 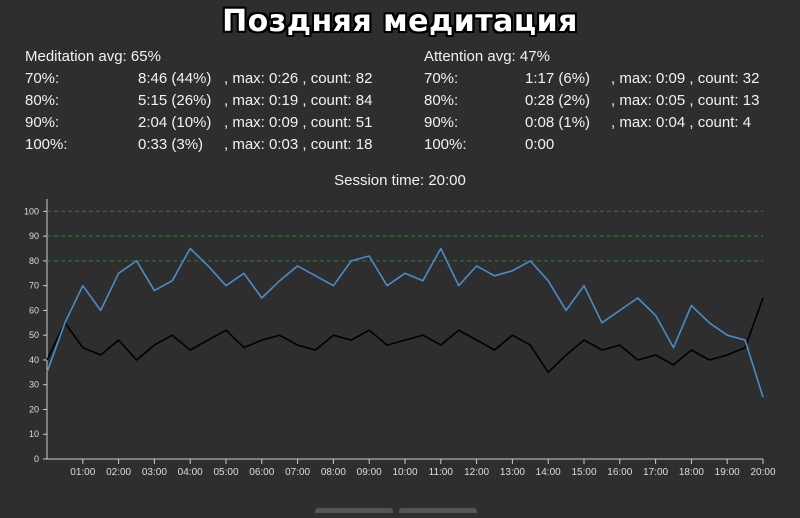 I want to click on session-time: Session time: 20:00, so click(x=400, y=180).